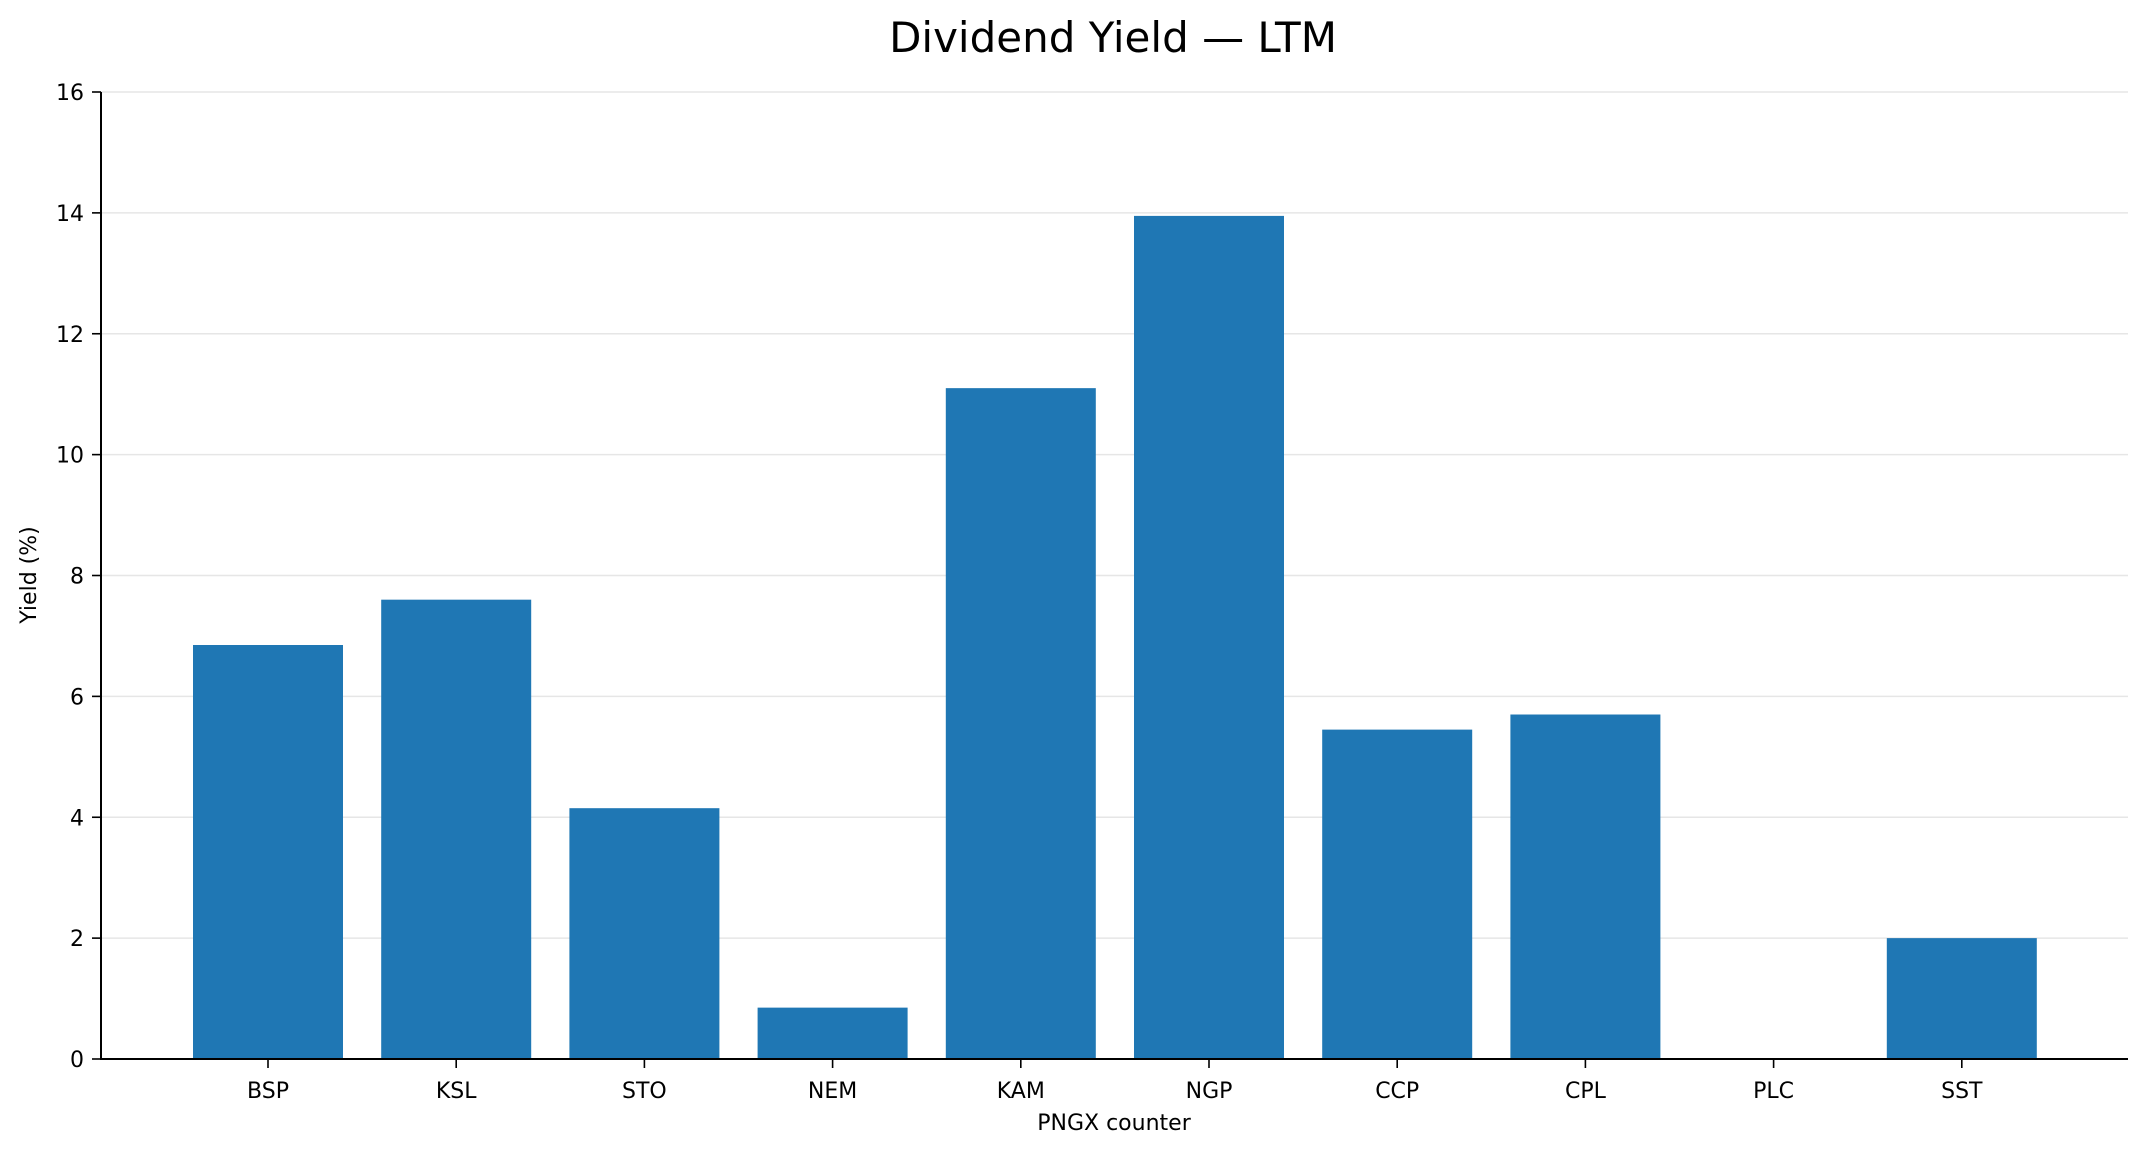  Describe the element at coordinates (1585, 886) in the screenshot. I see `bar-cpl` at that location.